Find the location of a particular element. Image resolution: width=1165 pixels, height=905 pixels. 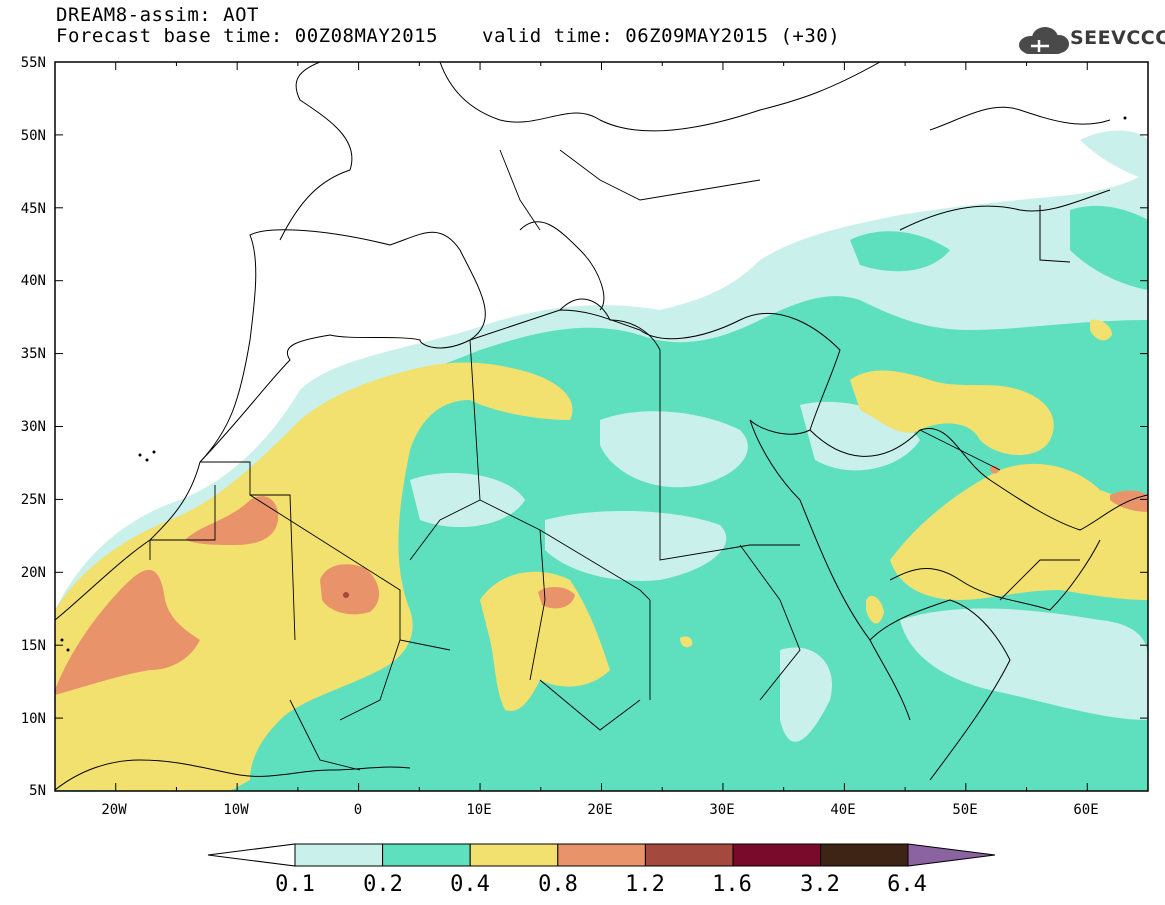

lon-label: 60E is located at coordinates (1086, 810).